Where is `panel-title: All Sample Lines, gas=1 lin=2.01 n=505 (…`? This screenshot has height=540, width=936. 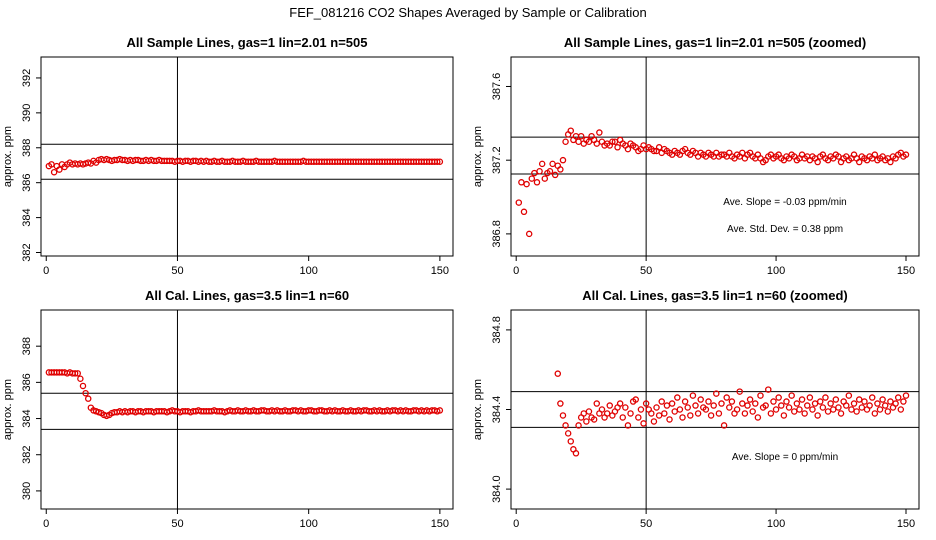
panel-title: All Sample Lines, gas=1 lin=2.01 n=505 (… is located at coordinates (715, 42).